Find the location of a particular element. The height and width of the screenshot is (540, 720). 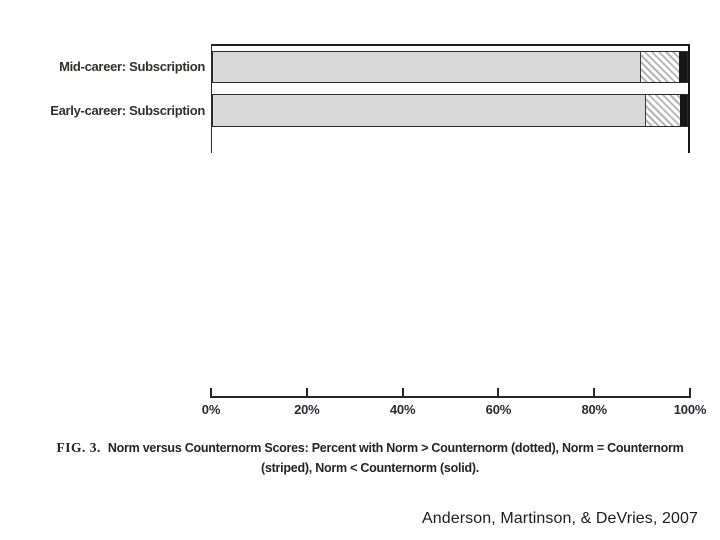

plot-area is located at coordinates (450, 98).